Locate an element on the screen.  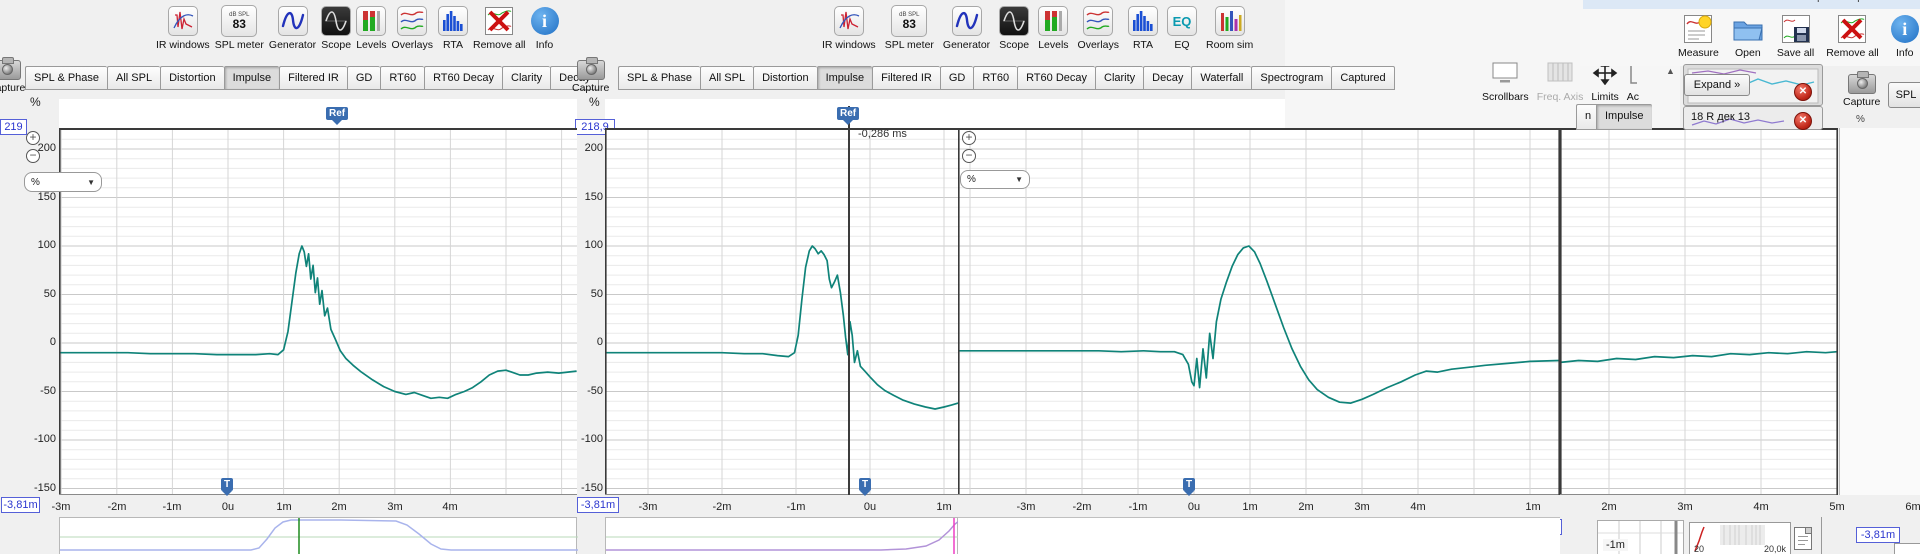
tab-impulse-window4: Impulse is located at coordinates (1624, 117).